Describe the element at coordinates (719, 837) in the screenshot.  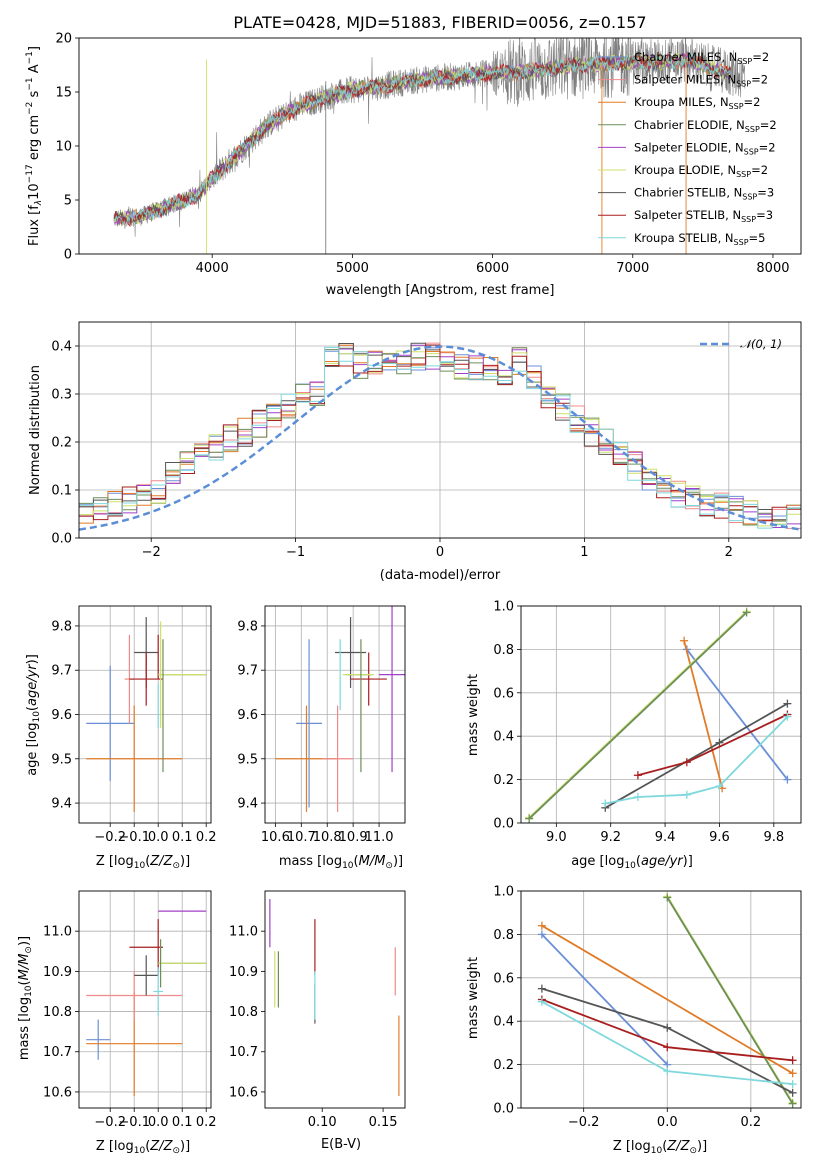
I see `weight-vs-age-xtick-label-3: 9.6` at that location.